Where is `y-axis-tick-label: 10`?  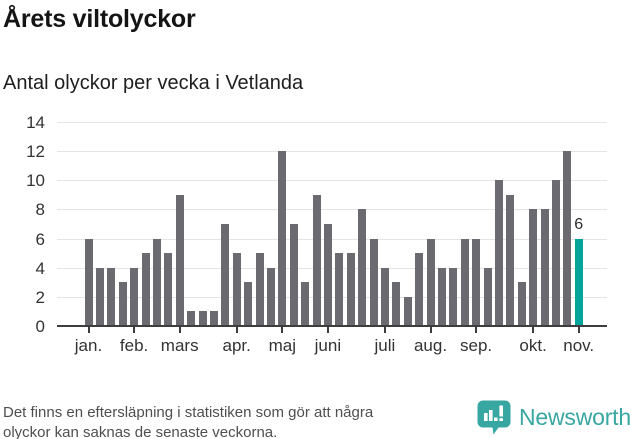 y-axis-tick-label: 10 is located at coordinates (35, 181).